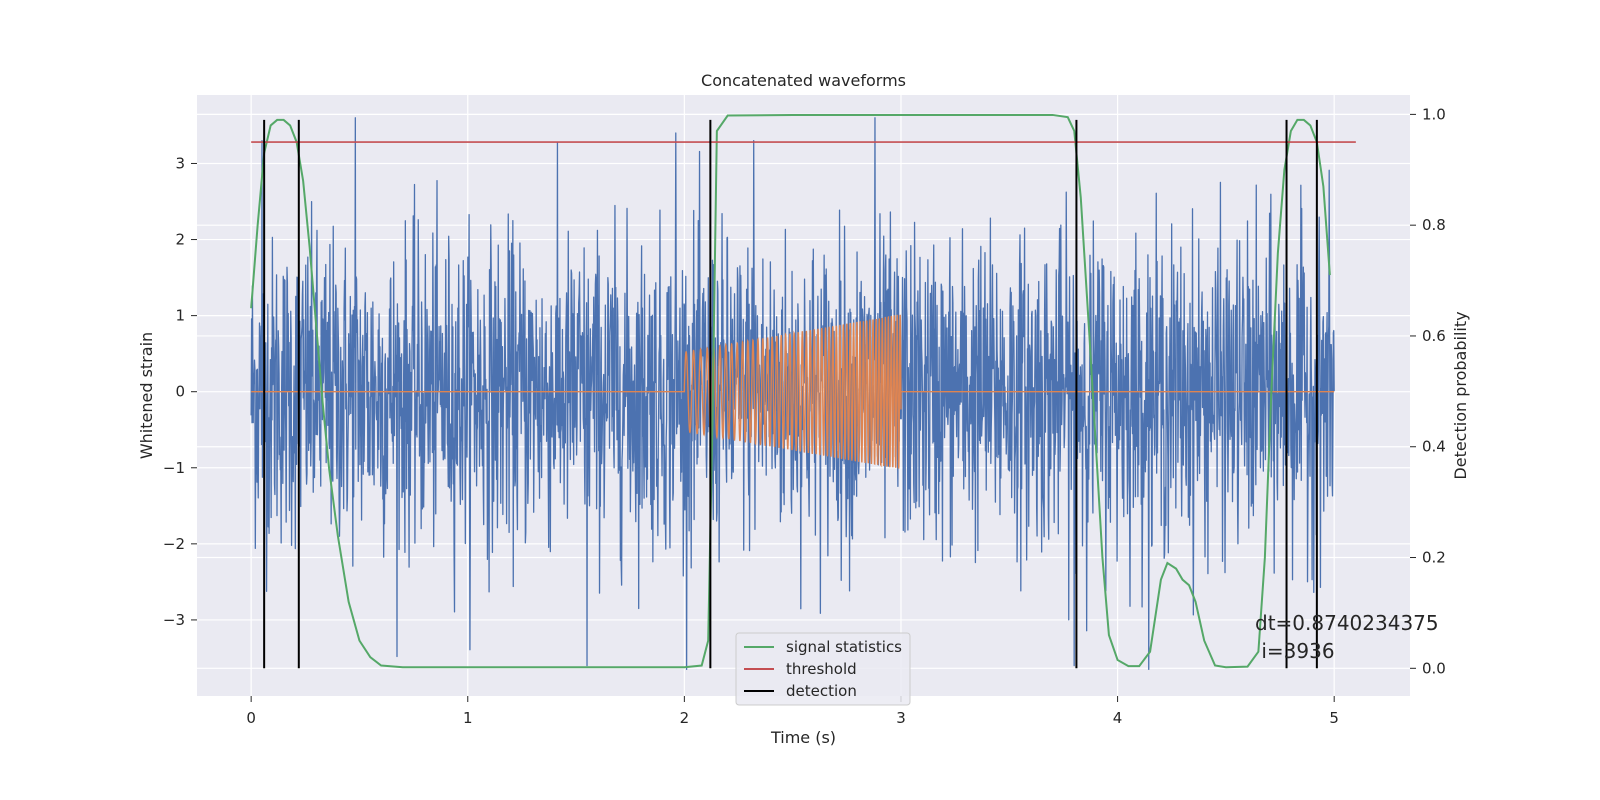 The height and width of the screenshot is (800, 1600). What do you see at coordinates (174, 620) in the screenshot?
I see `y-tick-label: −3` at bounding box center [174, 620].